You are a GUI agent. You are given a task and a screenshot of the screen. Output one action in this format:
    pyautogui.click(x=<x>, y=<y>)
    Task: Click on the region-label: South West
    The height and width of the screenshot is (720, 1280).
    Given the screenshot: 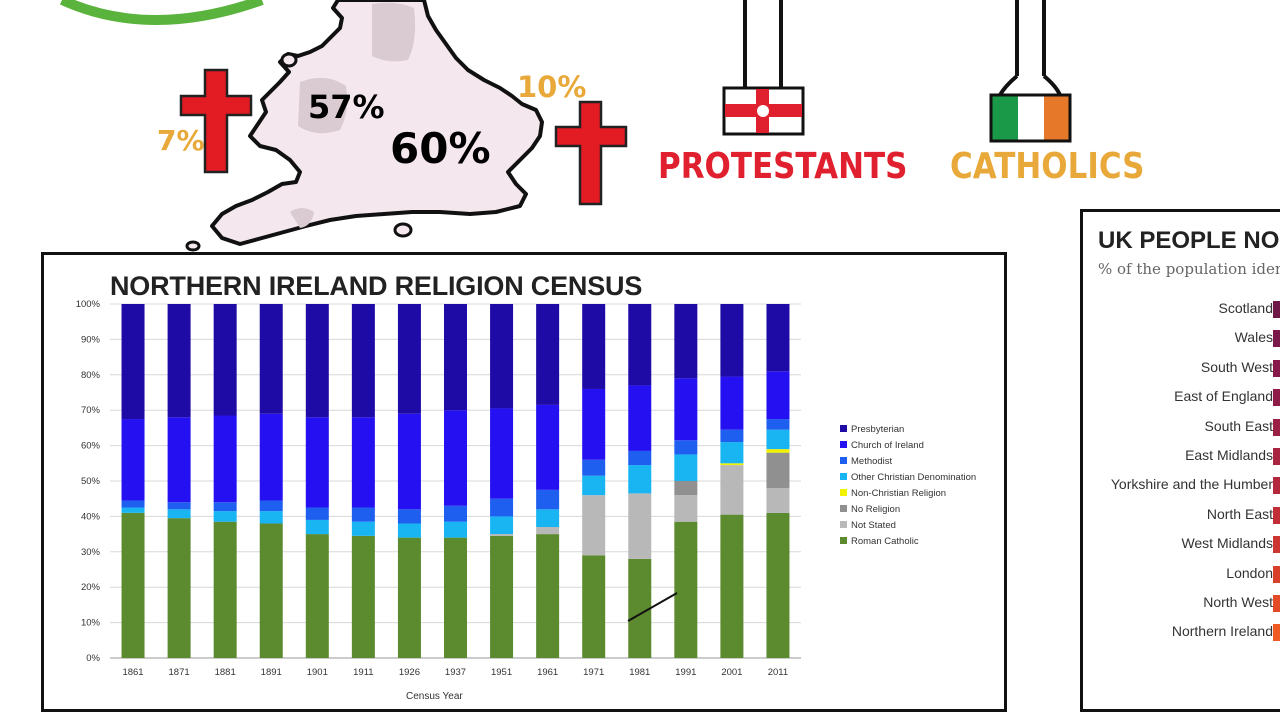 What is the action you would take?
    pyautogui.click(x=1236, y=366)
    